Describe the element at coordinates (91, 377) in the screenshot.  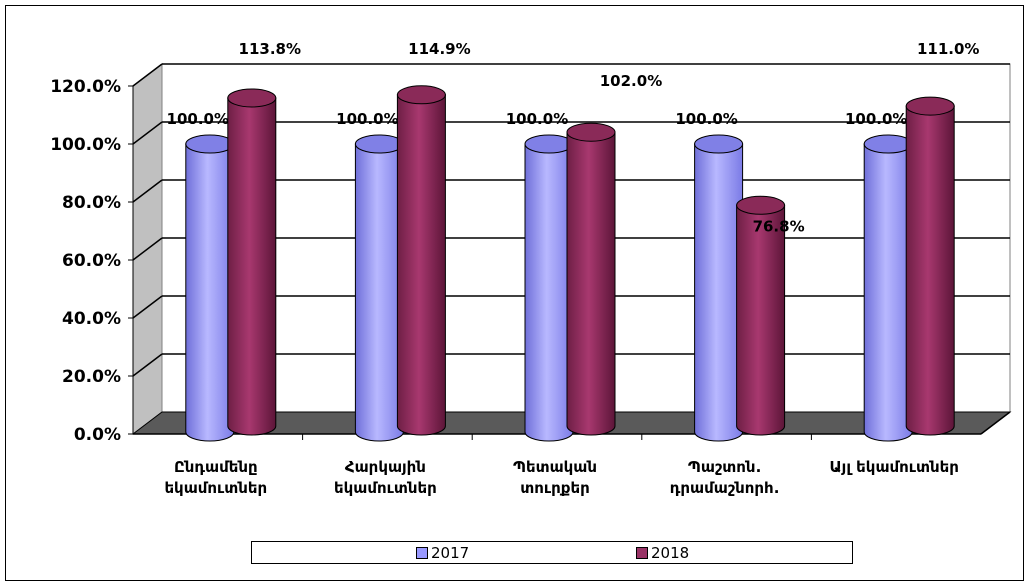
I see `y-tick-label: 20.0%` at that location.